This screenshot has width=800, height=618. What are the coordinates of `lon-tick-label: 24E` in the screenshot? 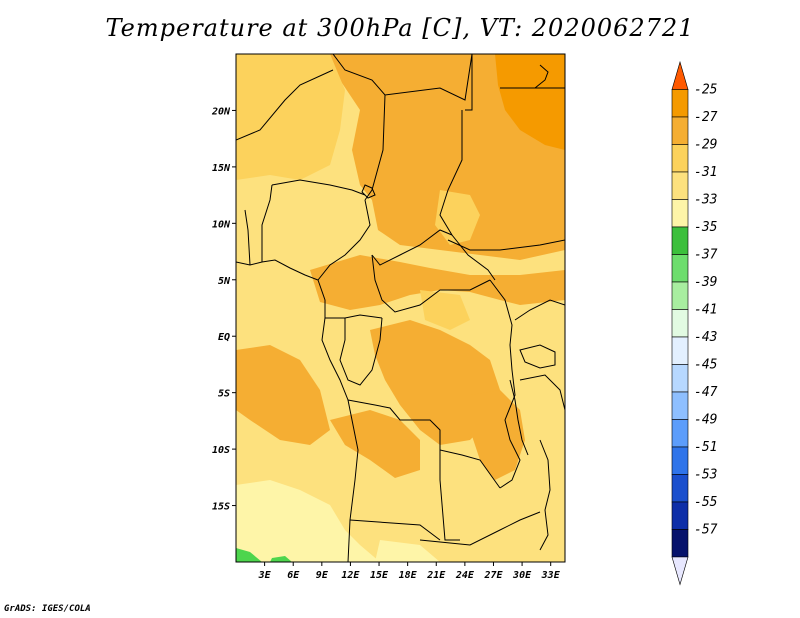 It's located at (465, 575).